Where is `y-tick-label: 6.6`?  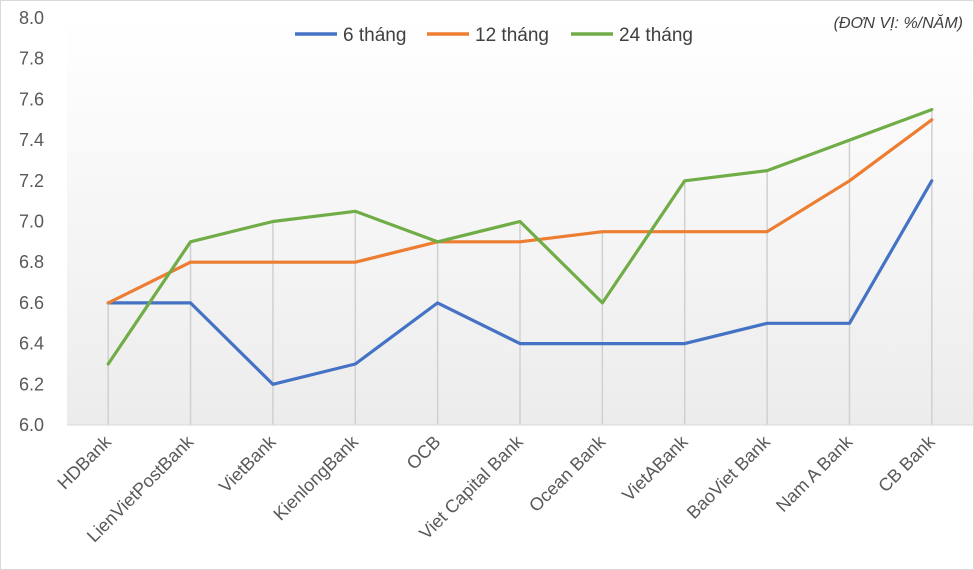 y-tick-label: 6.6 is located at coordinates (31, 303).